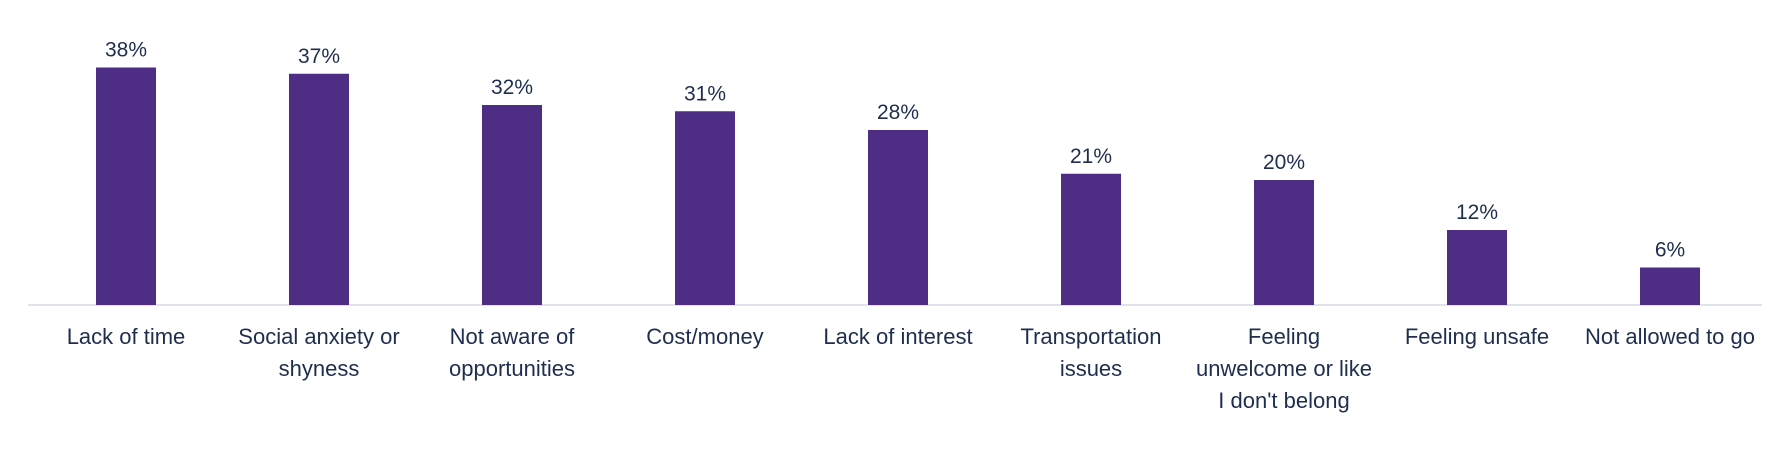 This screenshot has width=1788, height=452. I want to click on bar-group: 37% Social anxiety or shyness, so click(318, 213).